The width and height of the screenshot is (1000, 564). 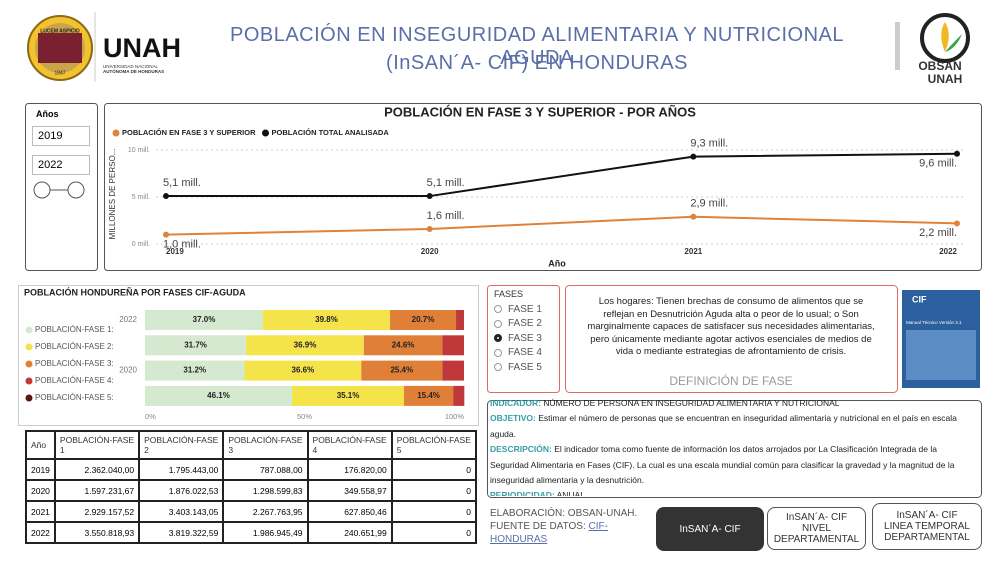 I want to click on emblem-motto: LUCEM ASPICIO, so click(x=60, y=31).